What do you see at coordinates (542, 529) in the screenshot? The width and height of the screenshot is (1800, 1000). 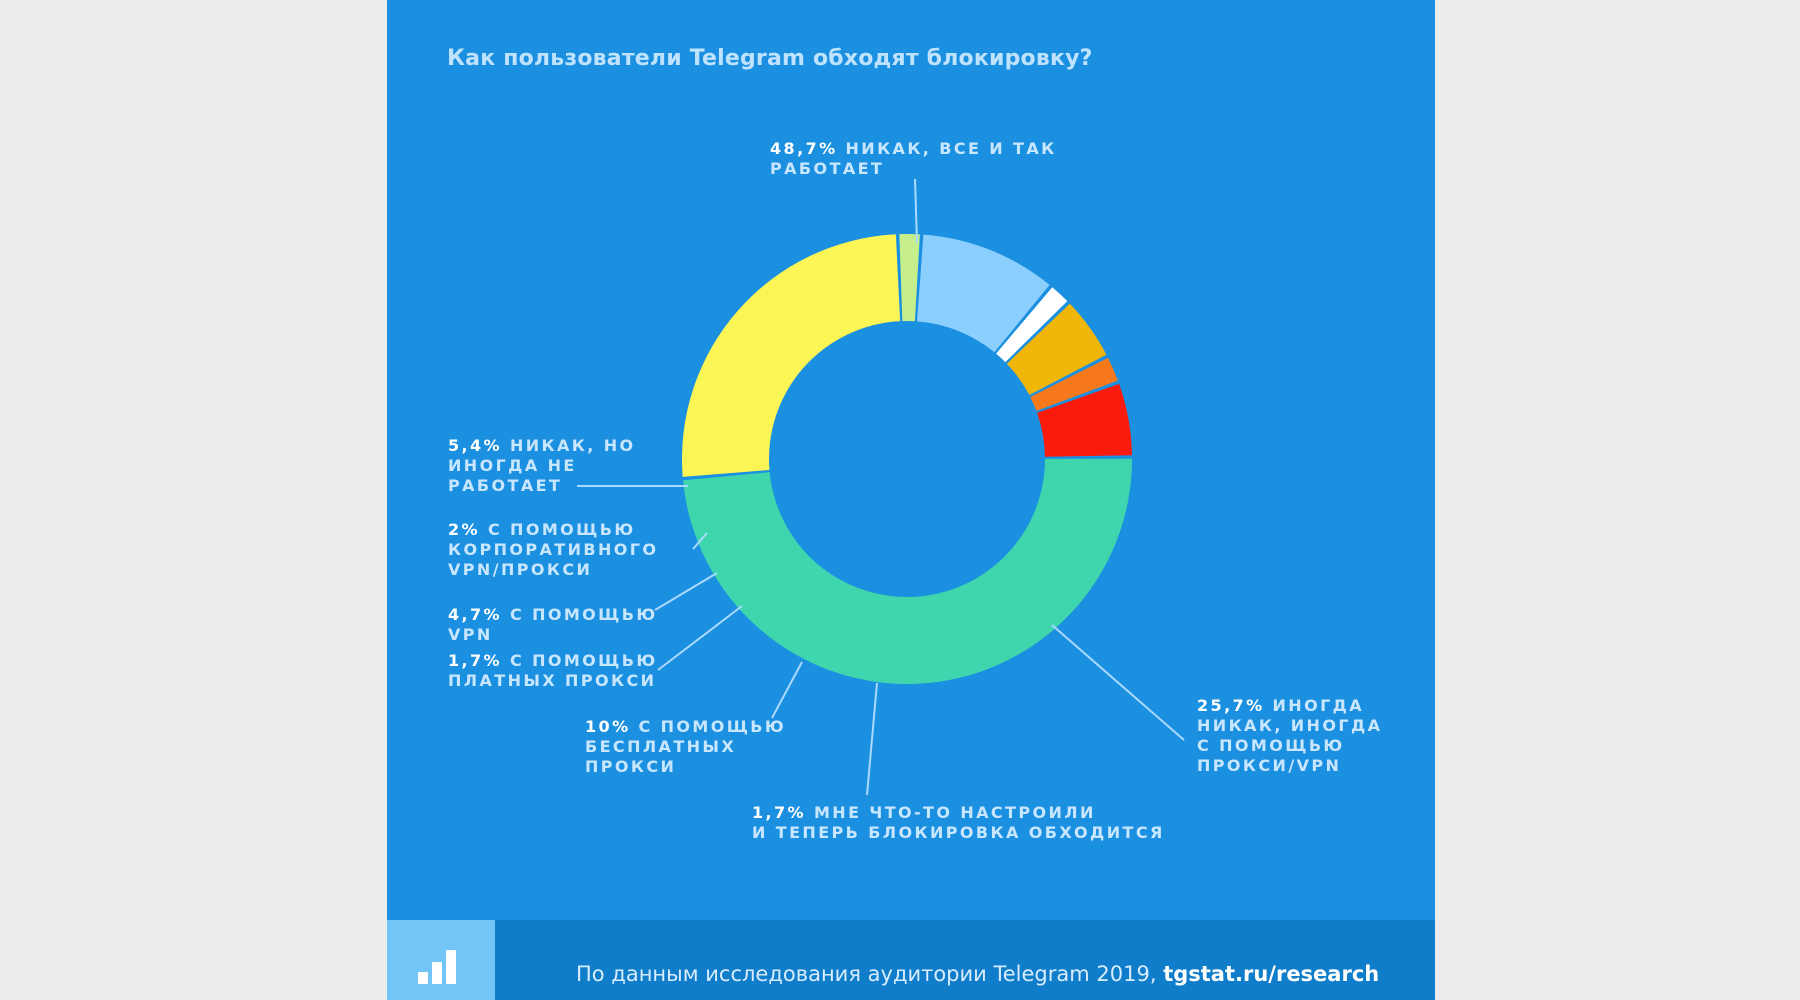 I see `slice-label-line: 2% С ПОМОЩЬЮ` at bounding box center [542, 529].